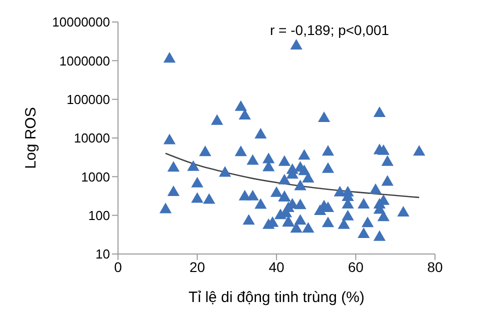 Image resolution: width=485 pixels, height=320 pixels. Describe the element at coordinates (276, 297) in the screenshot. I see `x-axis-title: Tỉ lệ di động tinh trùng (%)` at that location.